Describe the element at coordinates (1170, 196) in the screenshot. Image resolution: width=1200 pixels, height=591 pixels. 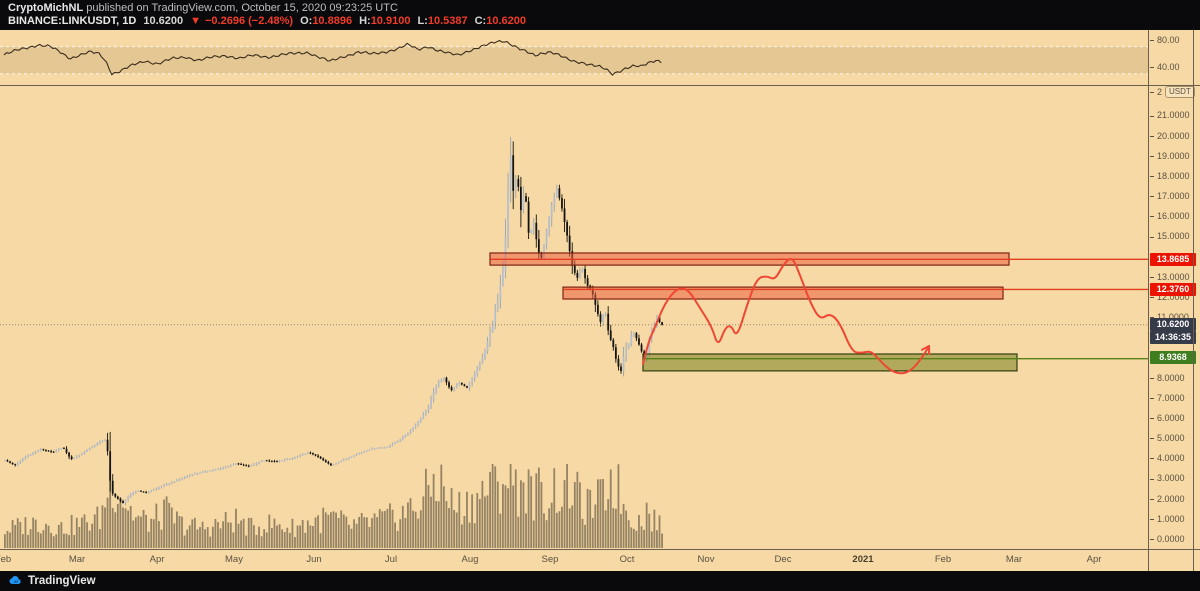
I see `price-tick: 17.0000` at that location.